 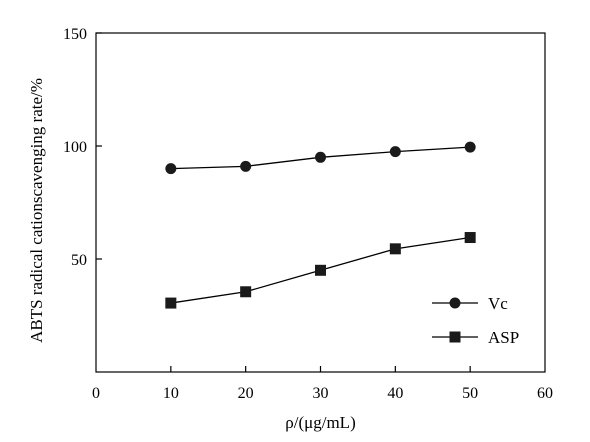 What do you see at coordinates (96, 393) in the screenshot?
I see `x-tick-label: 0` at bounding box center [96, 393].